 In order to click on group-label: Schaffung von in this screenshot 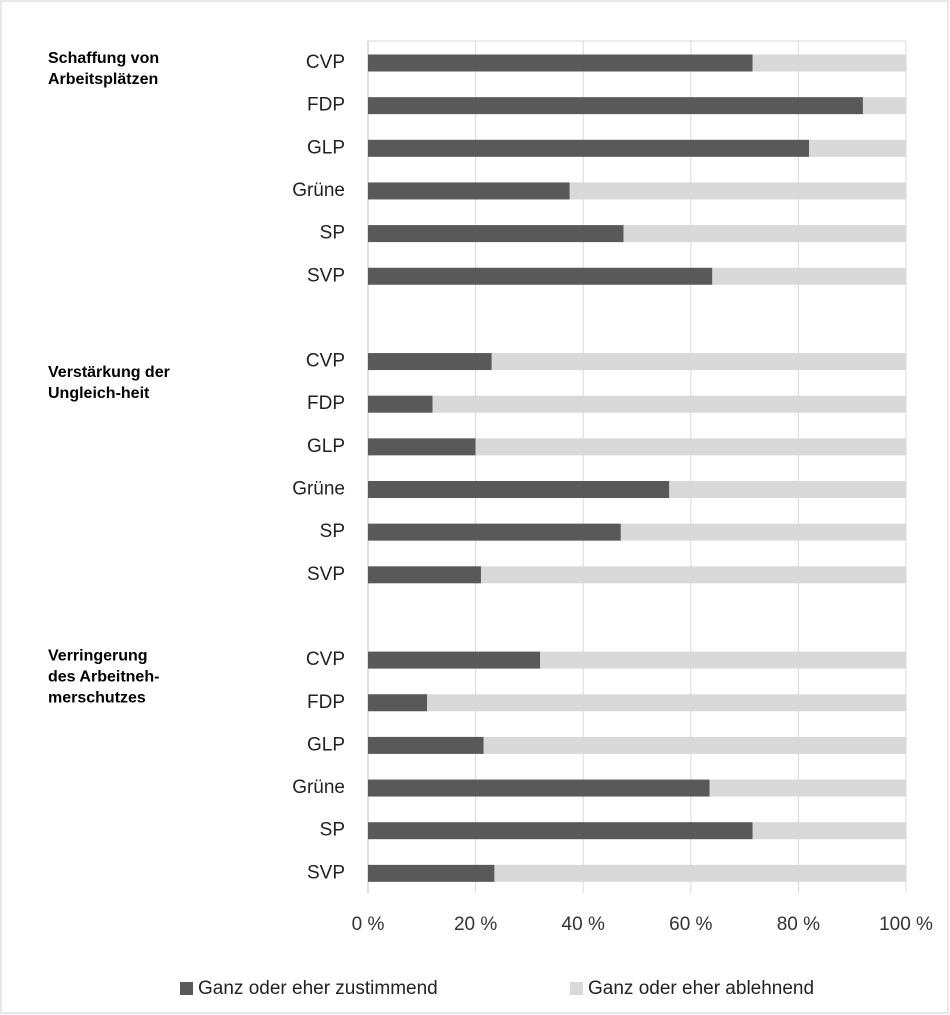, I will do `click(103, 58)`.